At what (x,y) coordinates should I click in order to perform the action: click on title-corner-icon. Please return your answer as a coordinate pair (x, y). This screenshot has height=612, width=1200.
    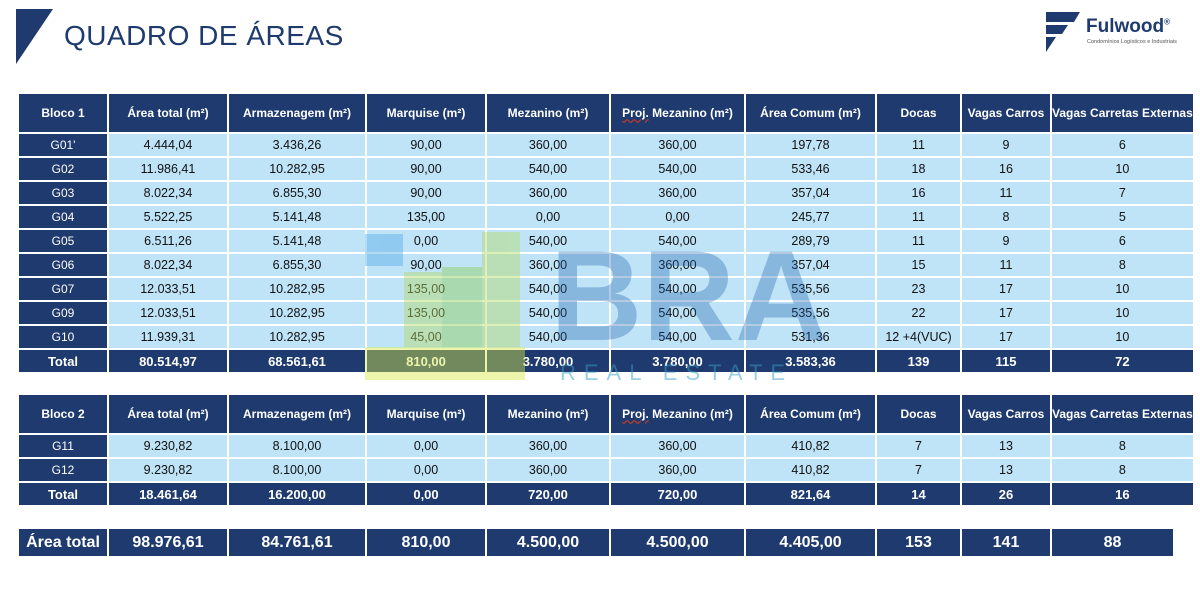
    Looking at the image, I should click on (34, 36).